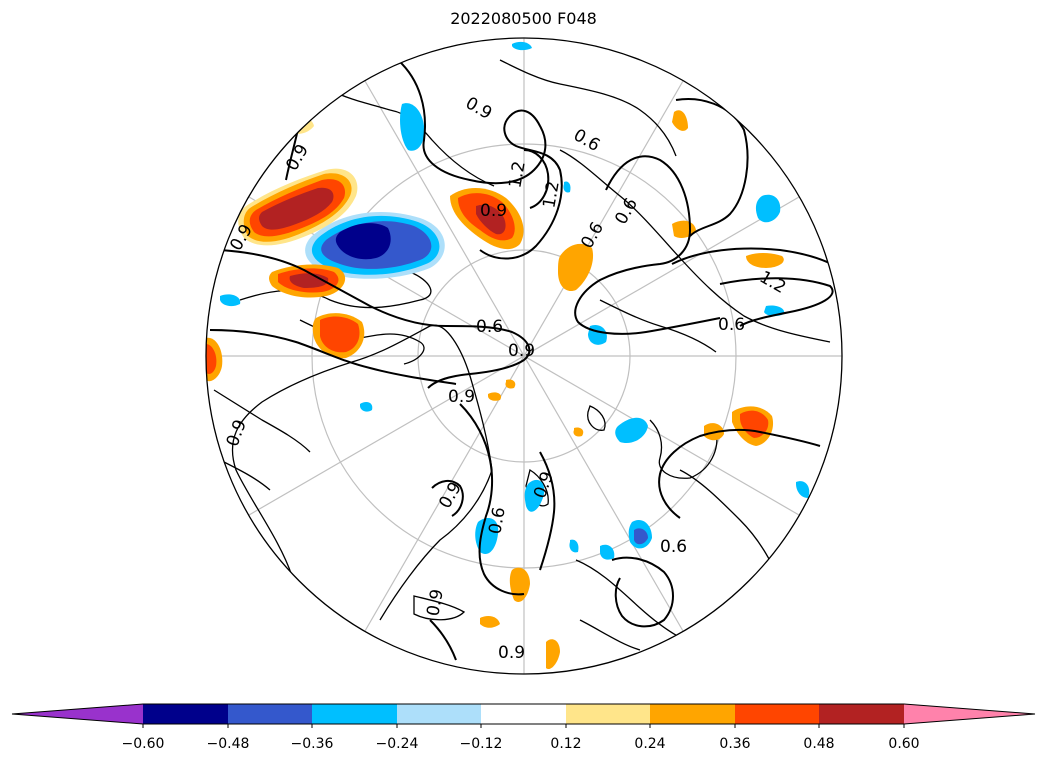  I want to click on colorbar-tick-label: 0.48, so click(818, 744).